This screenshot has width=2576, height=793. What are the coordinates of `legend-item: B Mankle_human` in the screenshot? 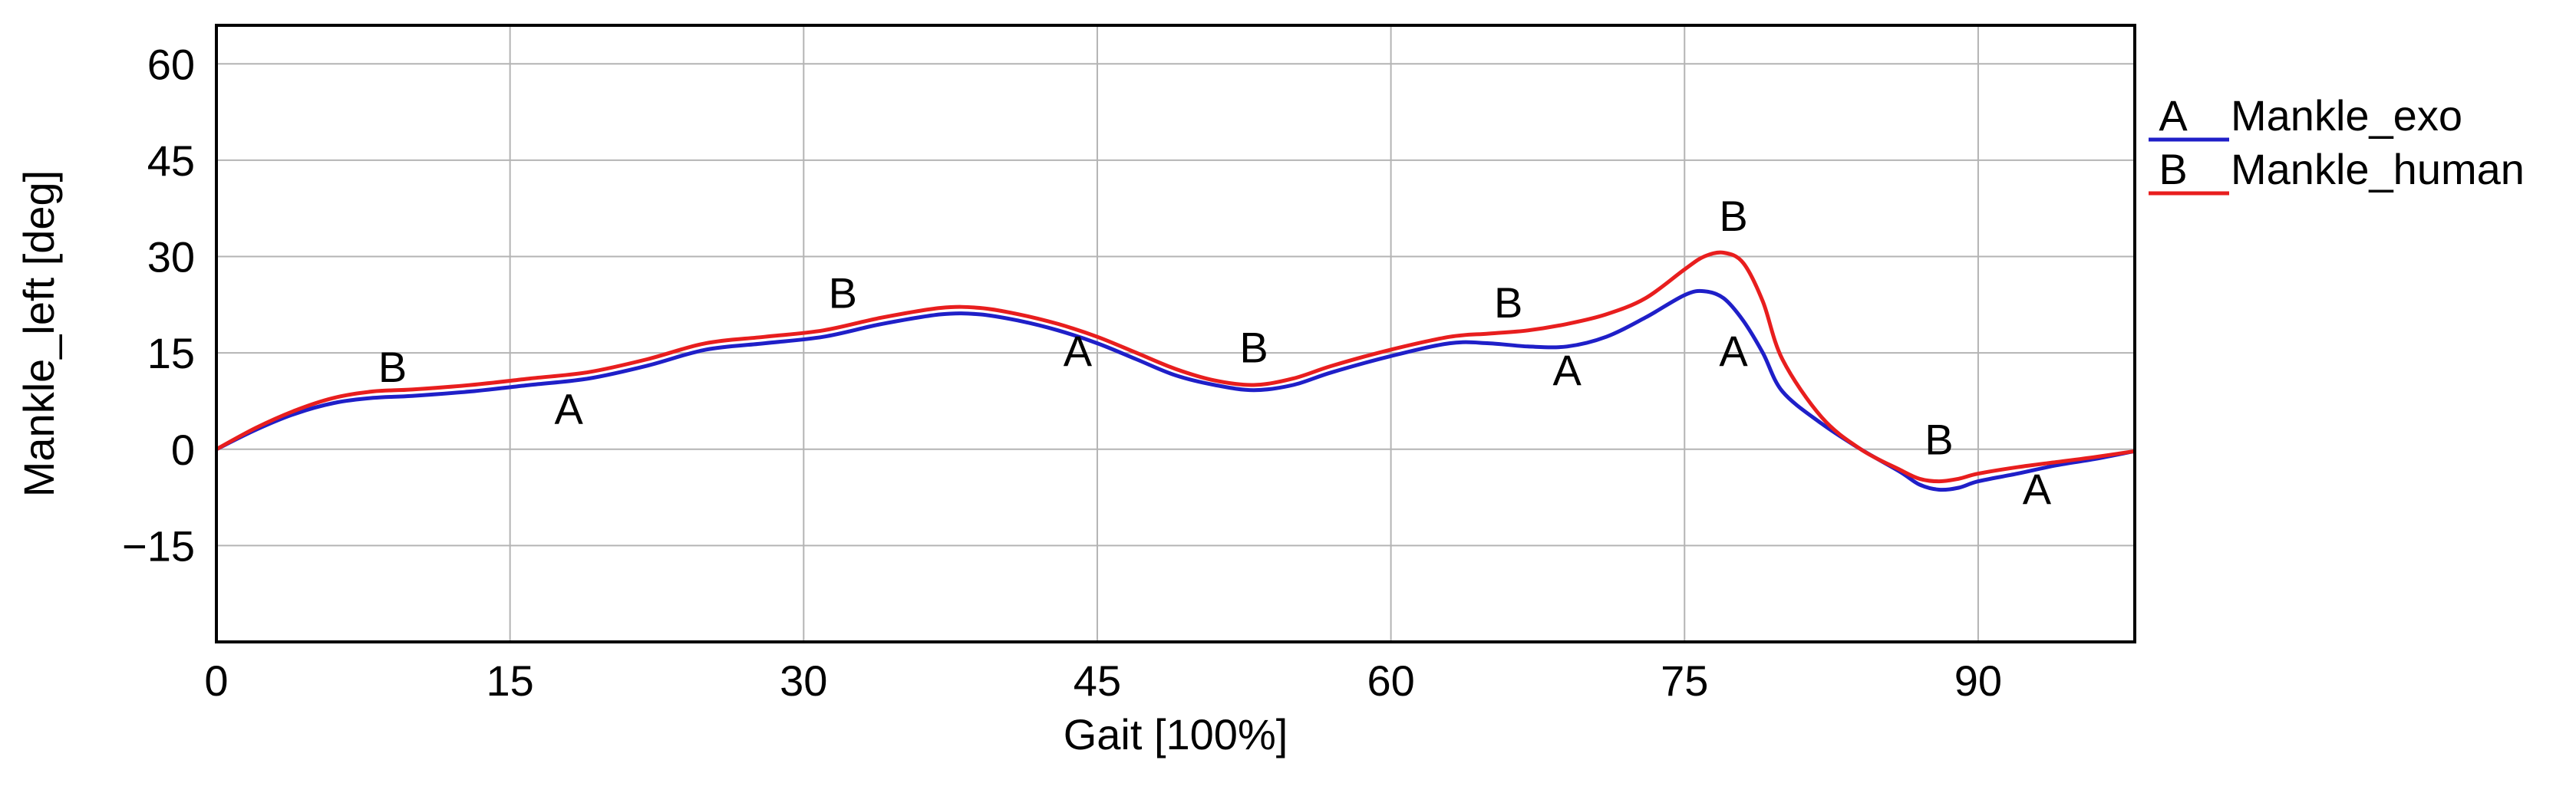 It's located at (2337, 170).